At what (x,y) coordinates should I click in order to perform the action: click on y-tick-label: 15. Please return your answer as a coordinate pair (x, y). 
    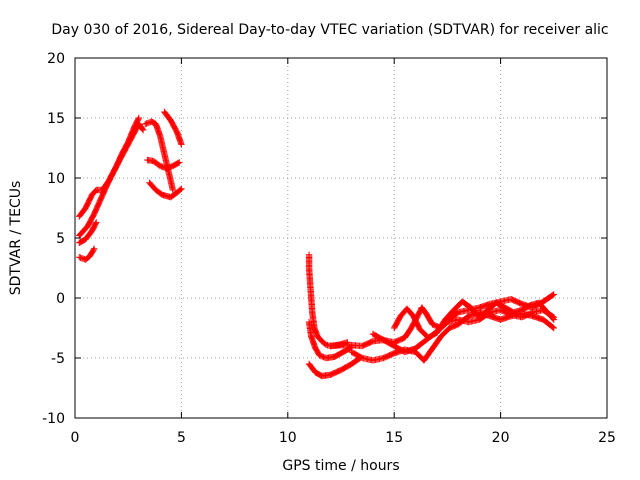
    Looking at the image, I should click on (56, 119).